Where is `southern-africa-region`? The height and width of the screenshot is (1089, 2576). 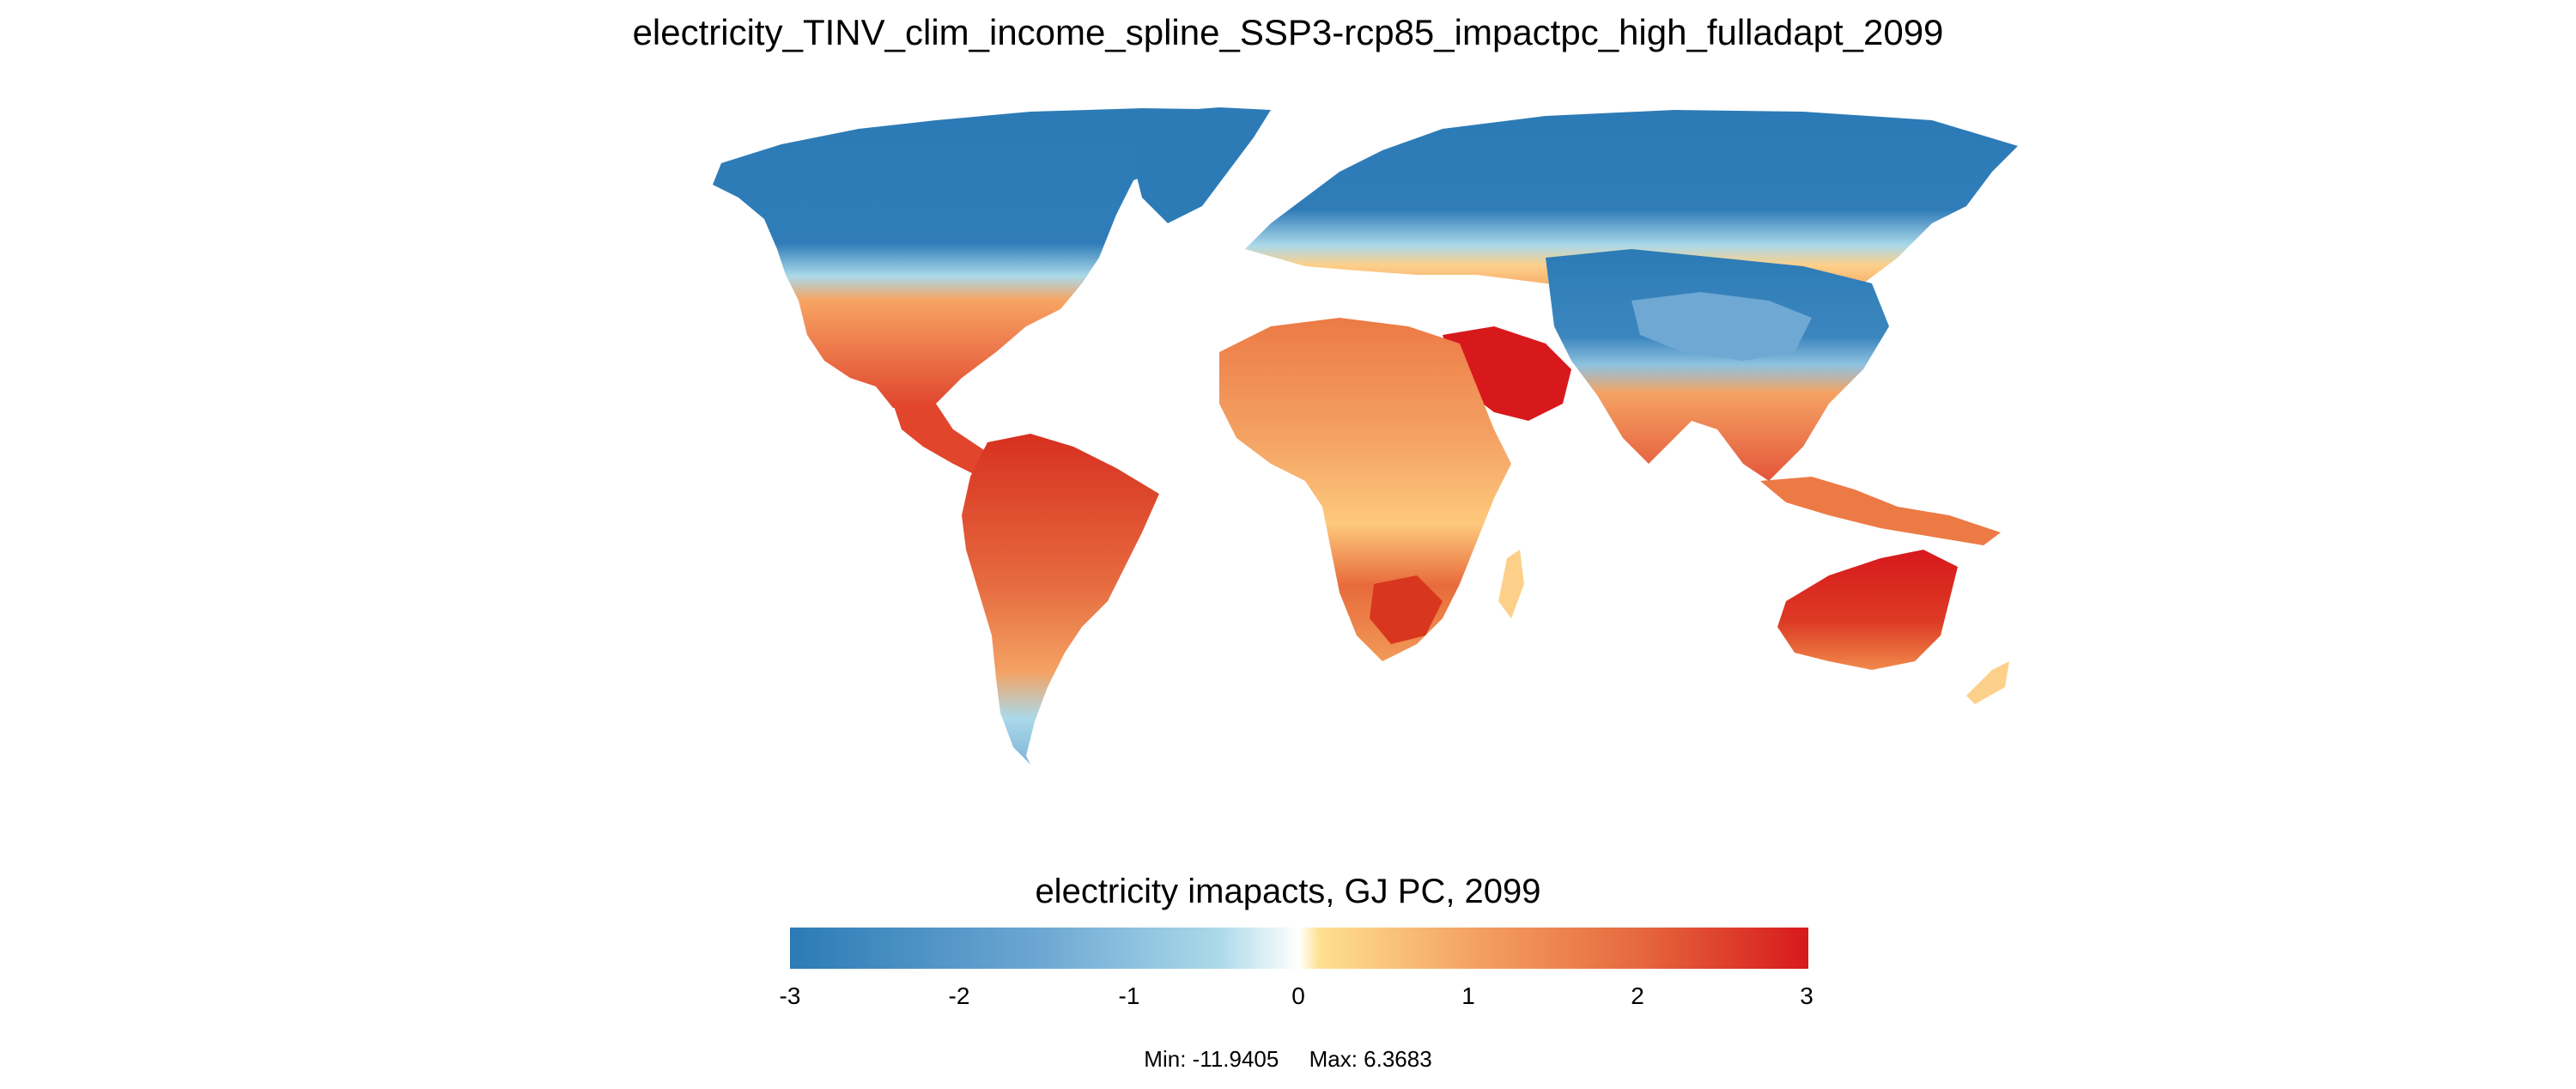 southern-africa-region is located at coordinates (1407, 609).